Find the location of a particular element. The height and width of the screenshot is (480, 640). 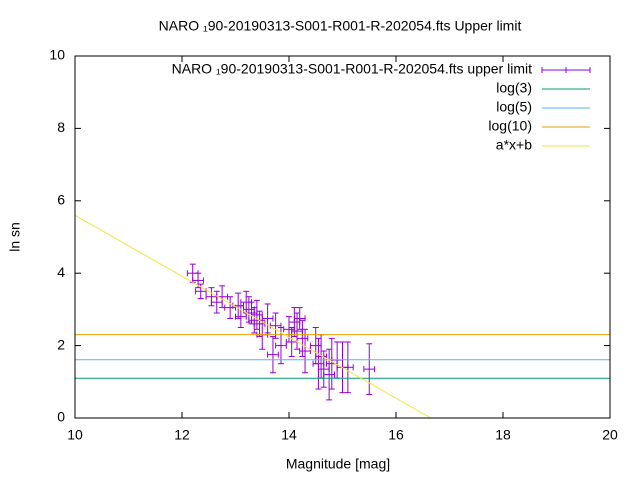

y-tick-label: 2 is located at coordinates (61, 344).